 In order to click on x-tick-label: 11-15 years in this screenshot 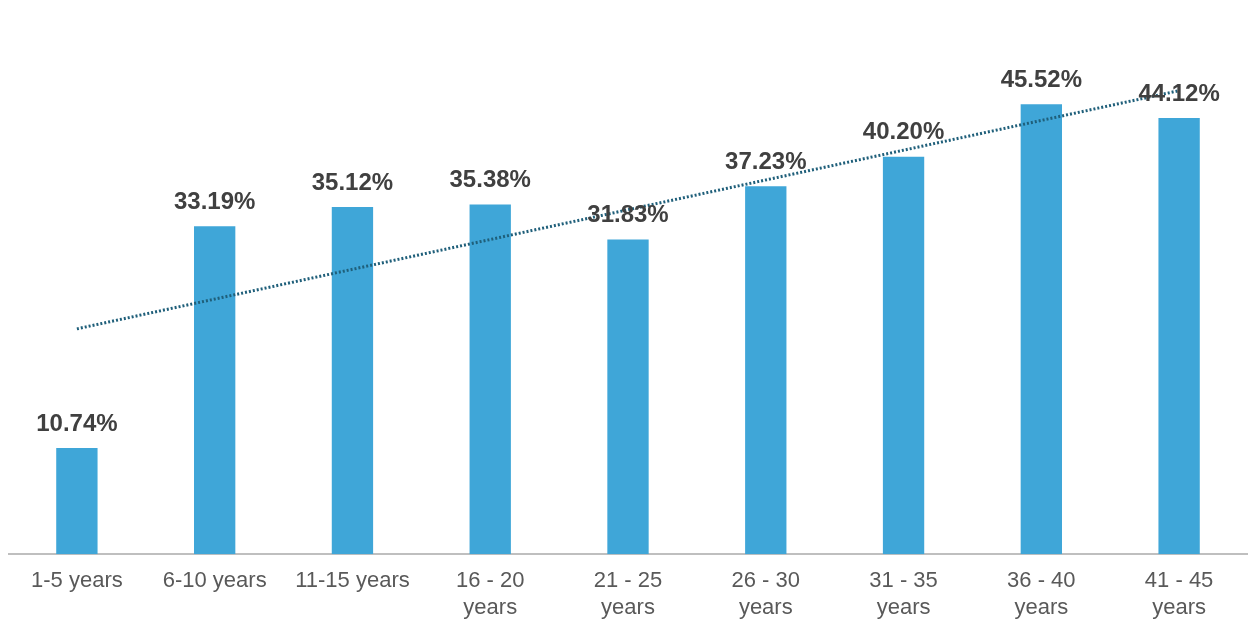, I will do `click(352, 580)`.